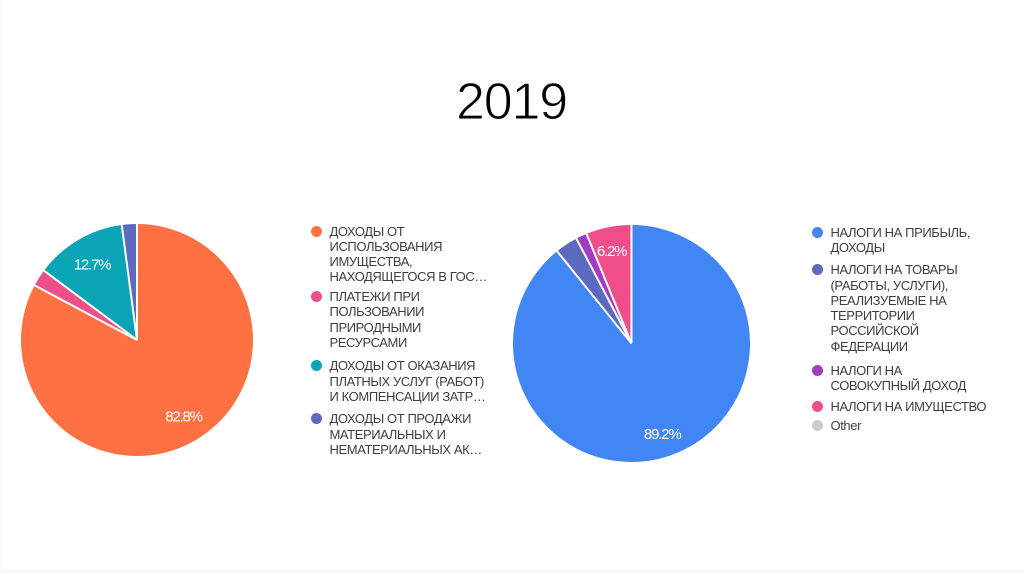  Describe the element at coordinates (92, 265) in the screenshot. I see `svg-text: 12.7%` at that location.